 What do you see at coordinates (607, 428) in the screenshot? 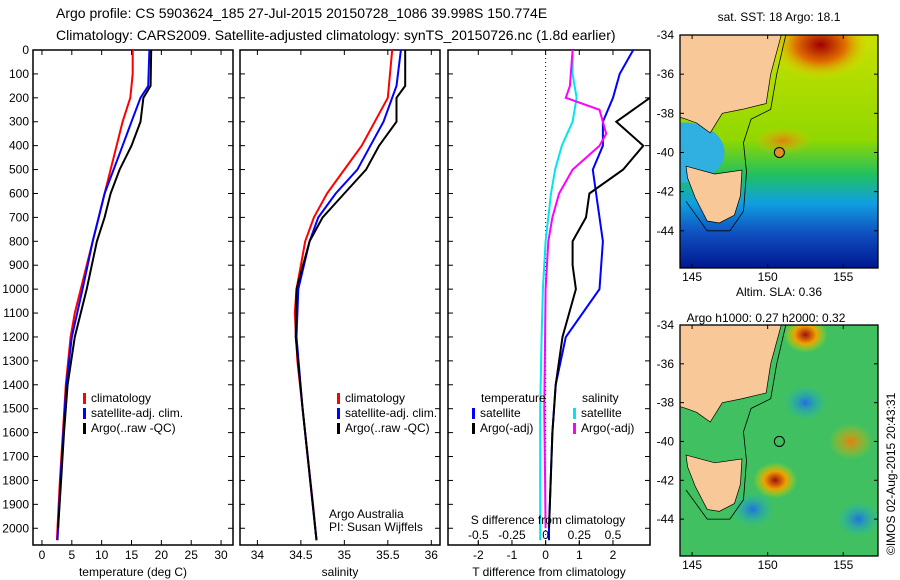
I see `legend-label: Argo(-adj)` at bounding box center [607, 428].